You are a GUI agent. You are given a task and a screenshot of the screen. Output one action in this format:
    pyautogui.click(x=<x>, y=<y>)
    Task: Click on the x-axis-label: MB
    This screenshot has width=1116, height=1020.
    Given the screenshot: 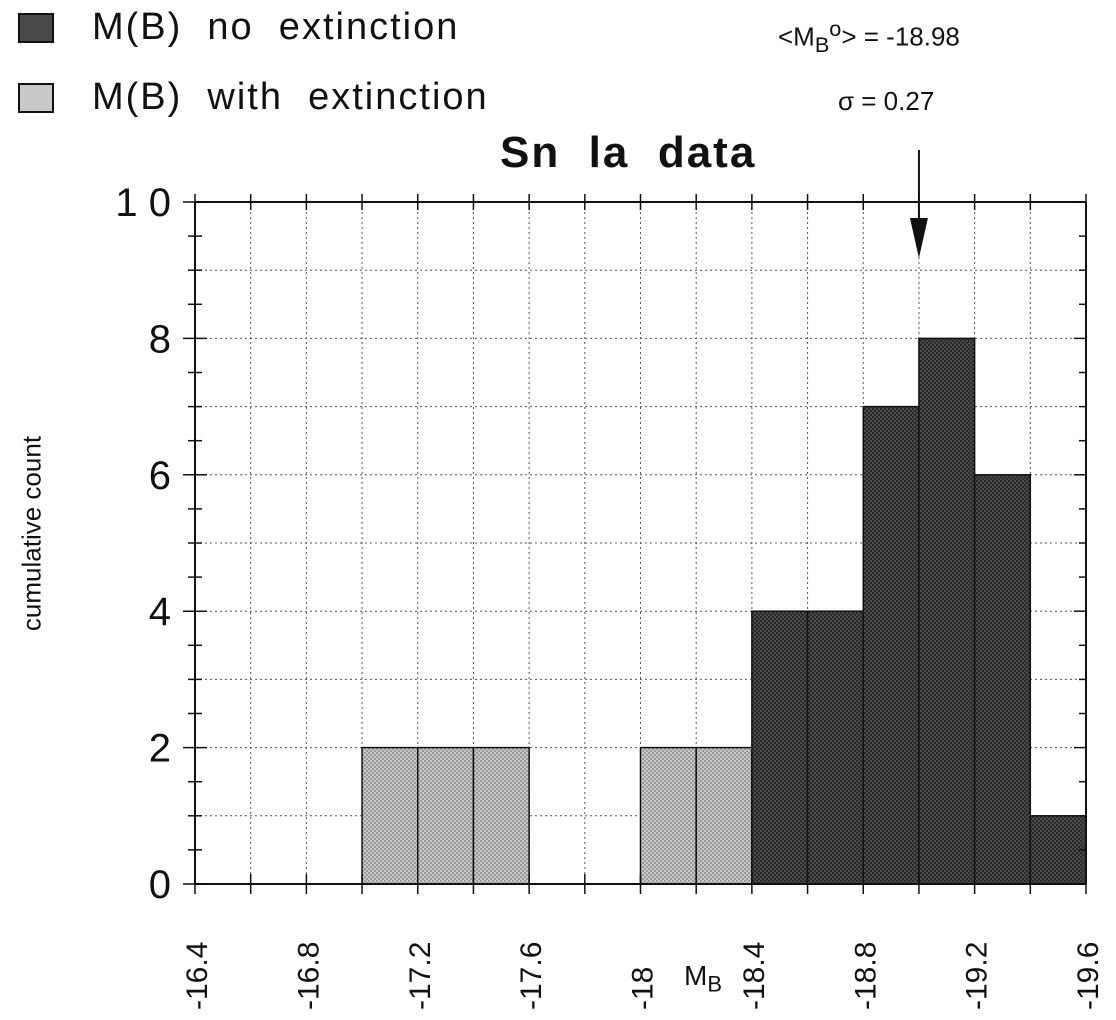 What is the action you would take?
    pyautogui.click(x=703, y=979)
    